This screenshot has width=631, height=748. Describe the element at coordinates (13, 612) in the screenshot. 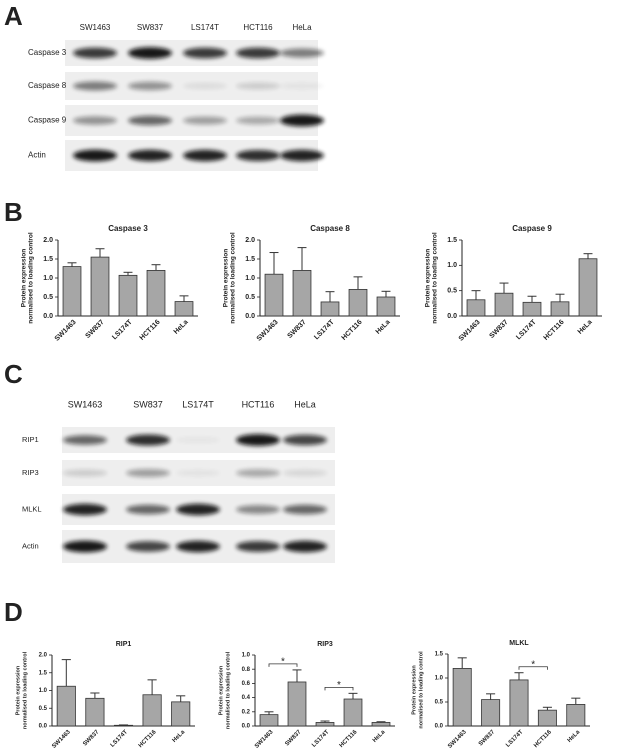

I see `panel-label: D` at that location.